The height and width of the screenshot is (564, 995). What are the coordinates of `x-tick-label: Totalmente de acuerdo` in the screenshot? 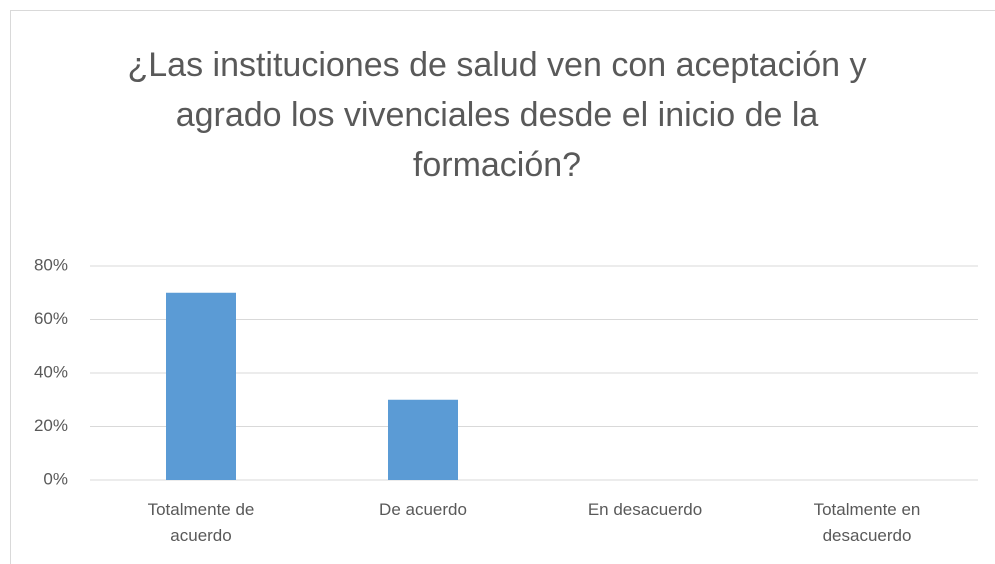 It's located at (201, 522).